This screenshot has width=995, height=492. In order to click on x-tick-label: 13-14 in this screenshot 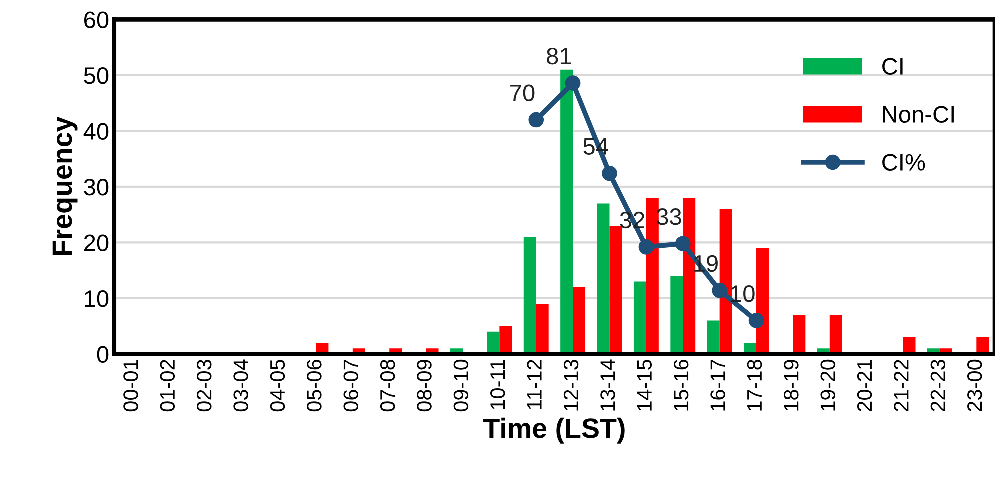, I will do `click(608, 385)`.